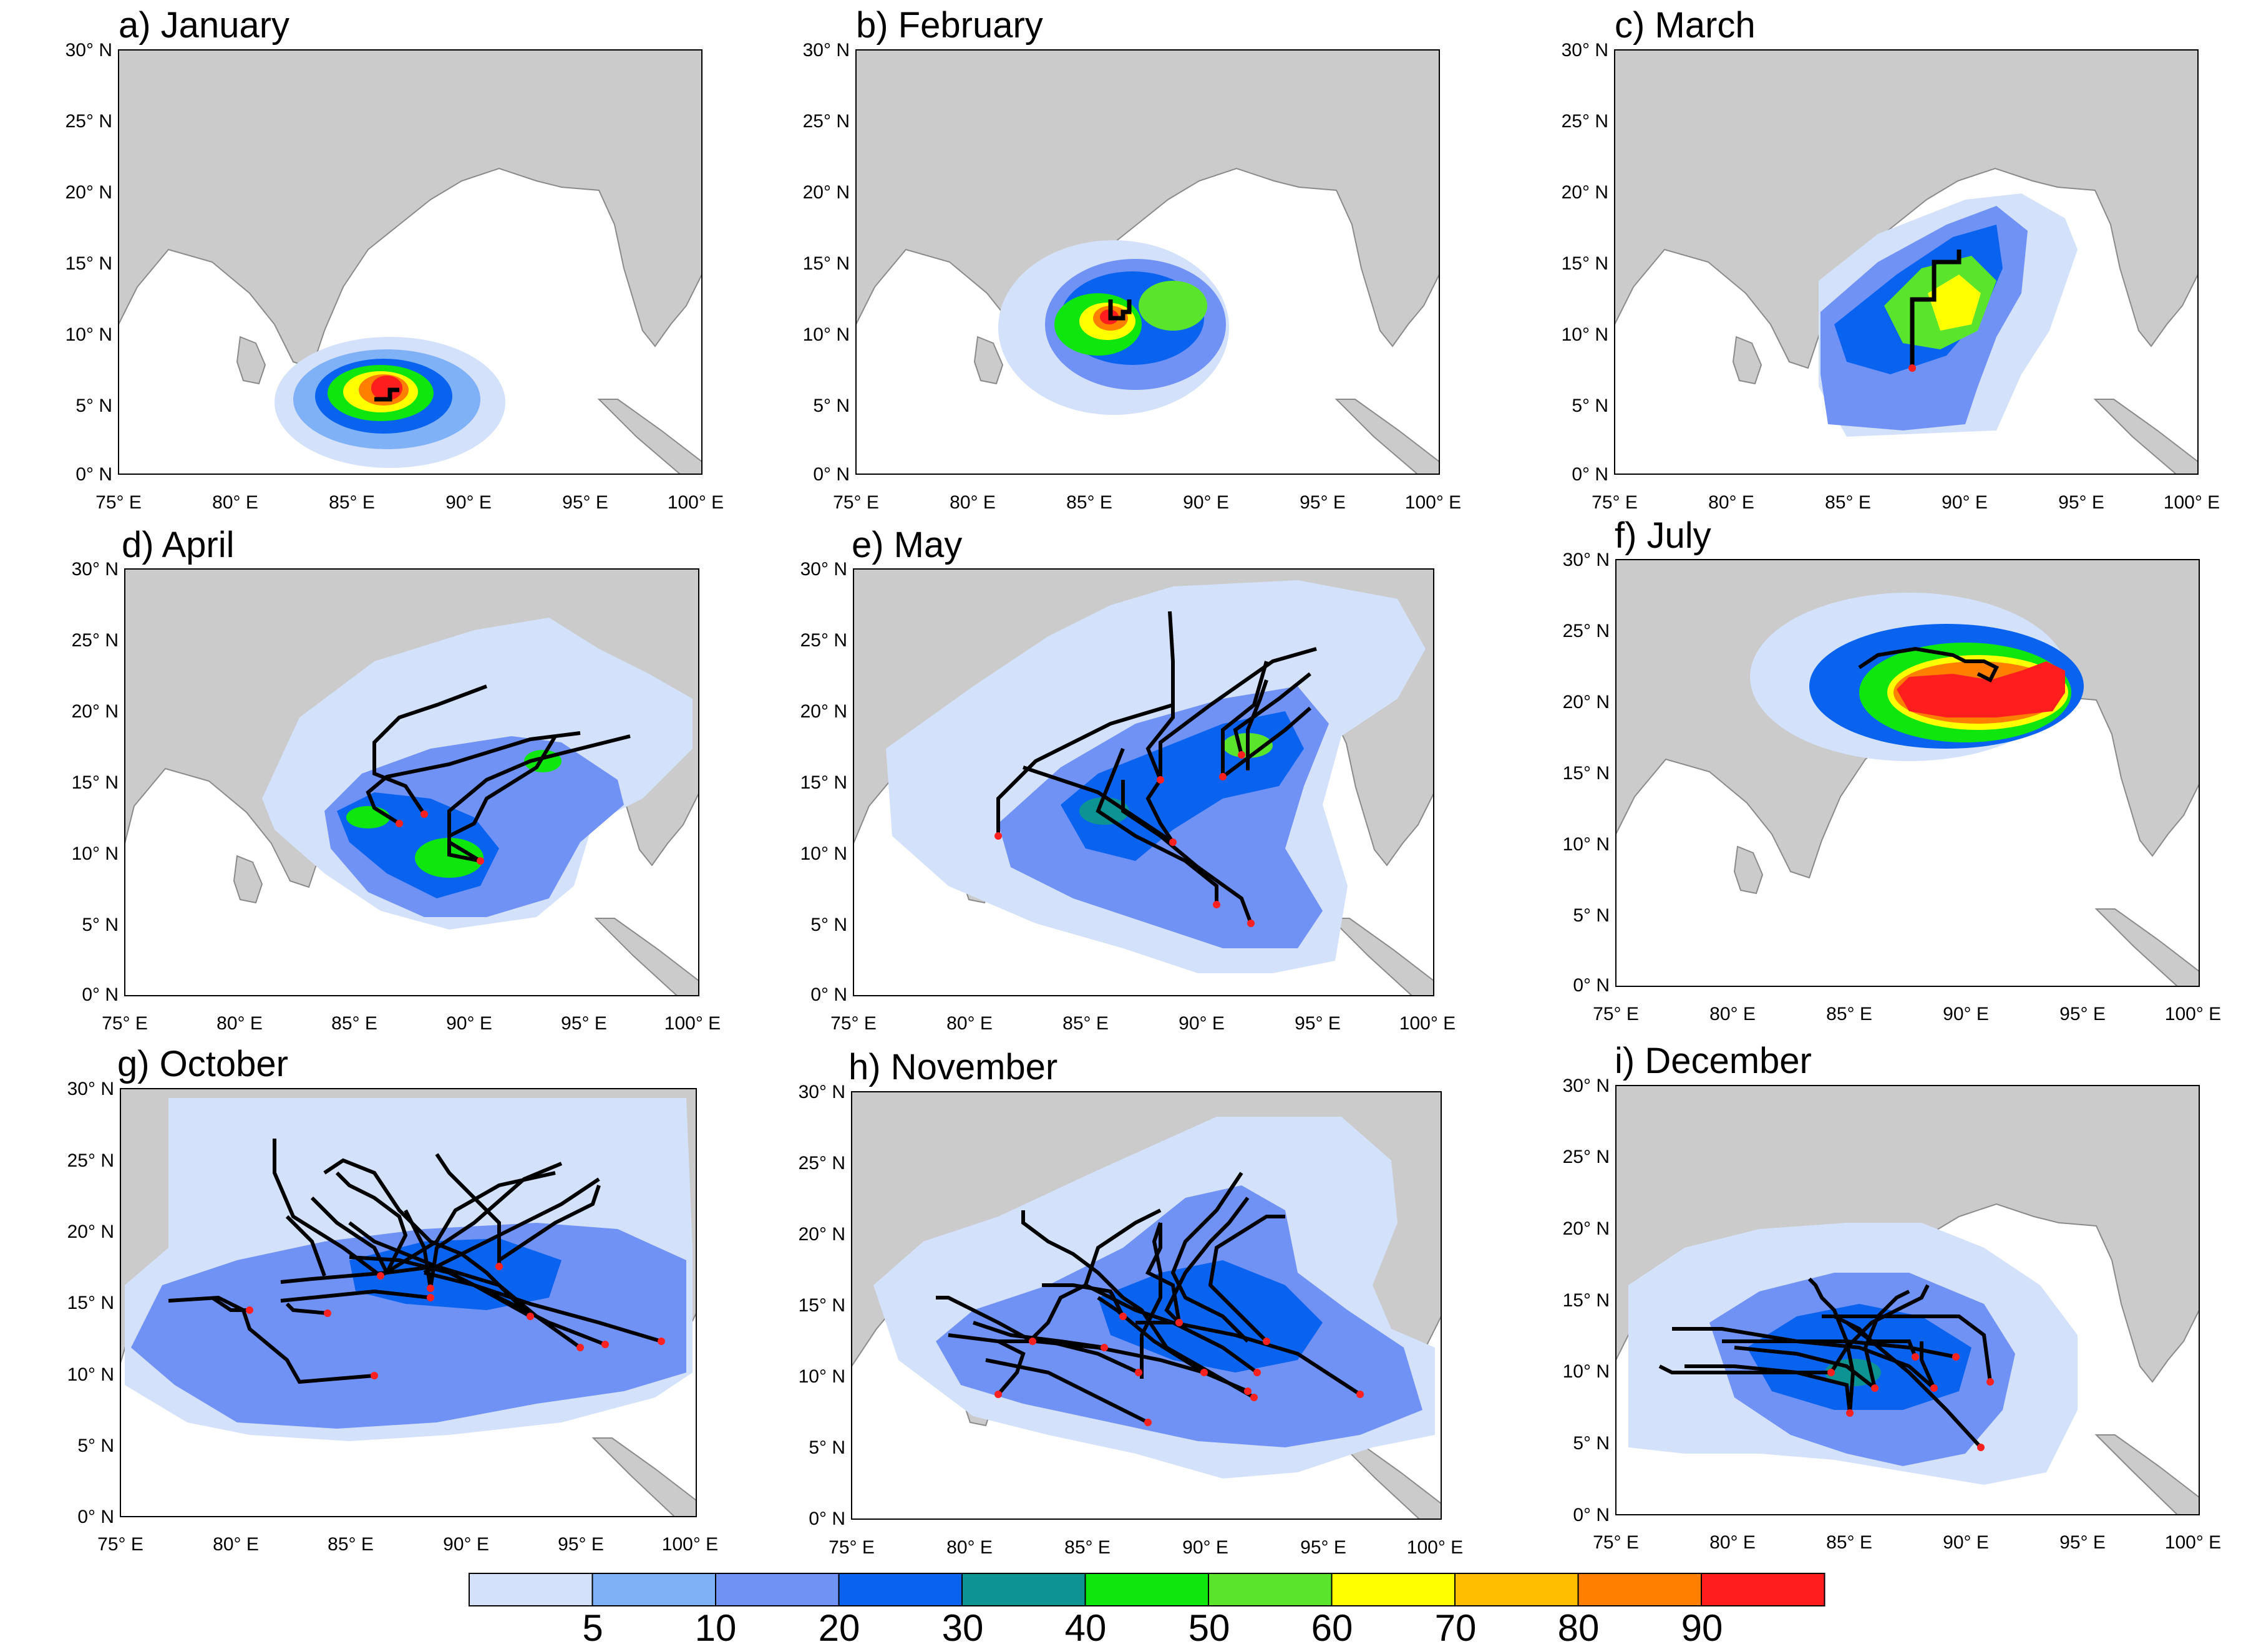 This screenshot has height=1652, width=2246. I want to click on panel-january: a) January 30° N 25° N 20° N 15° N, so click(395, 259).